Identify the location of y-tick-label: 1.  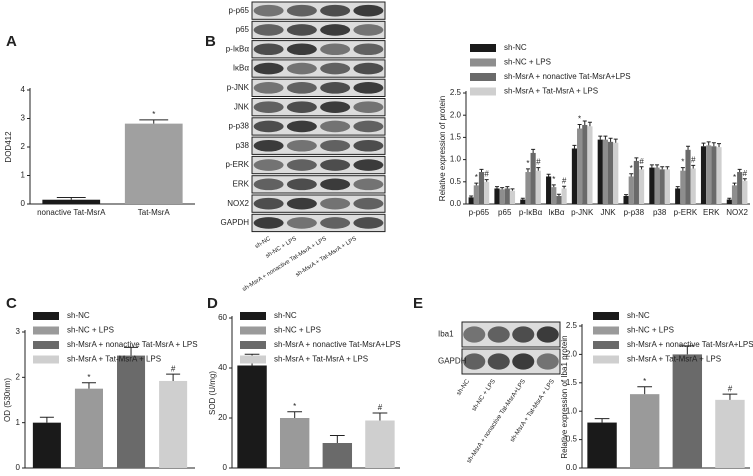
(23, 175).